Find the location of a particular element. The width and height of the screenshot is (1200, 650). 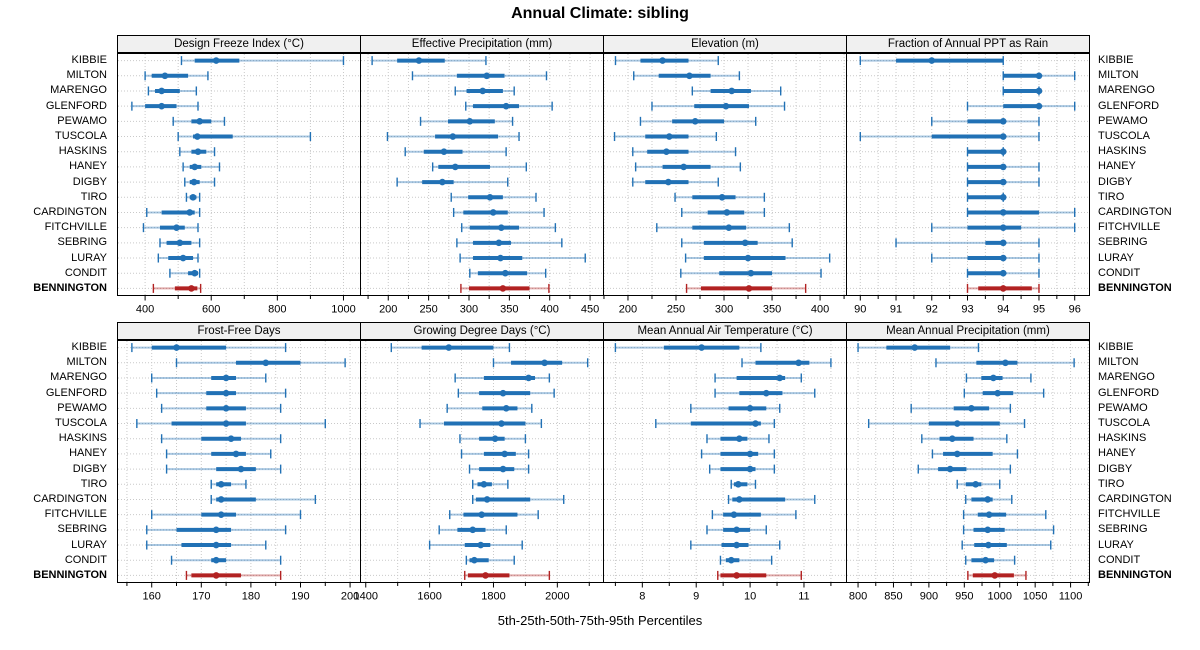

axis-tick-label: 1050 is located at coordinates (1035, 597).